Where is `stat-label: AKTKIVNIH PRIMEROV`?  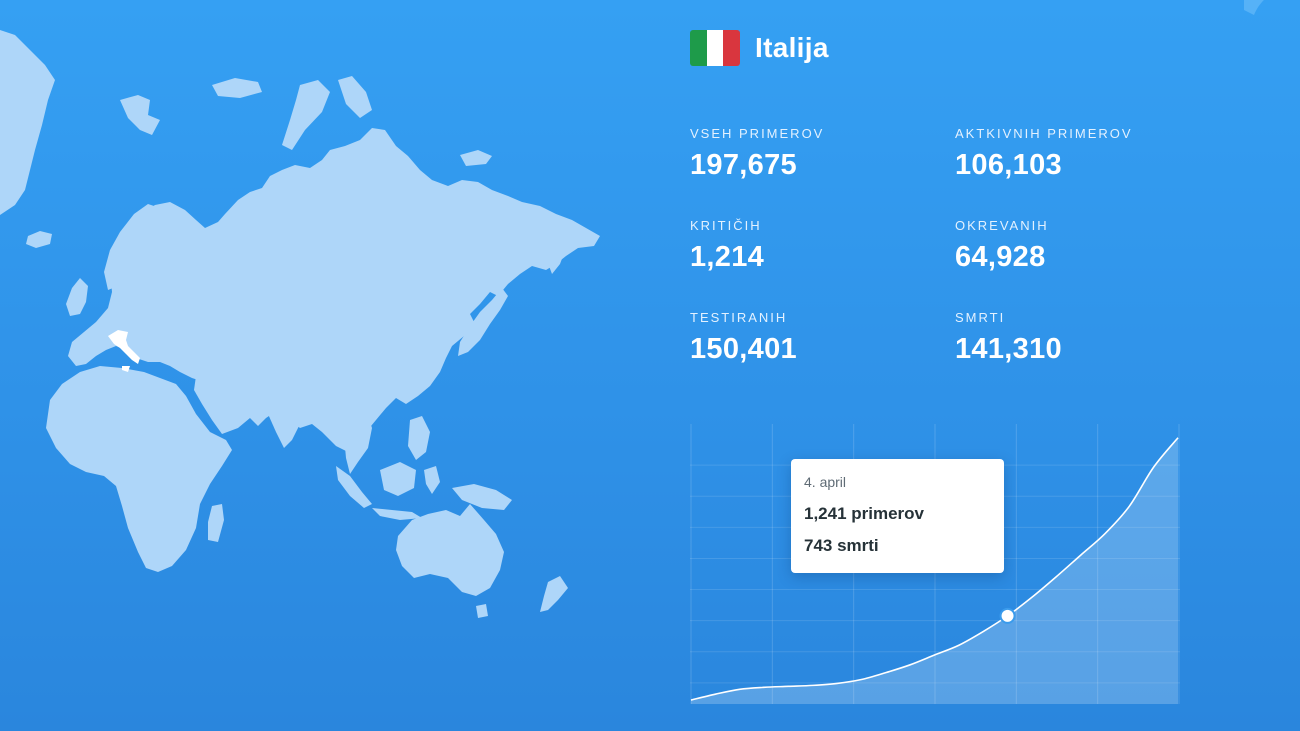
stat-label: AKTKIVNIH PRIMEROV is located at coordinates (1044, 133).